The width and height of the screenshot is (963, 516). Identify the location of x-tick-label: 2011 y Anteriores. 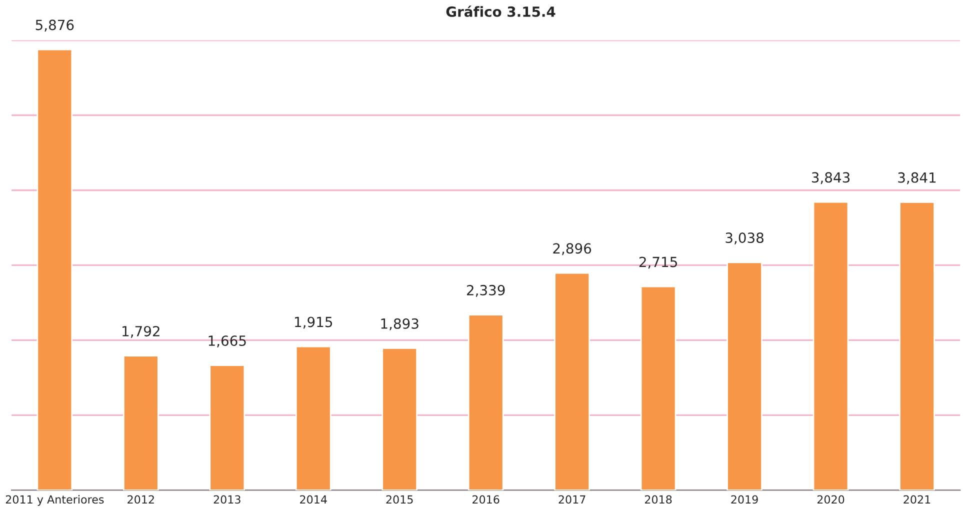
(55, 500).